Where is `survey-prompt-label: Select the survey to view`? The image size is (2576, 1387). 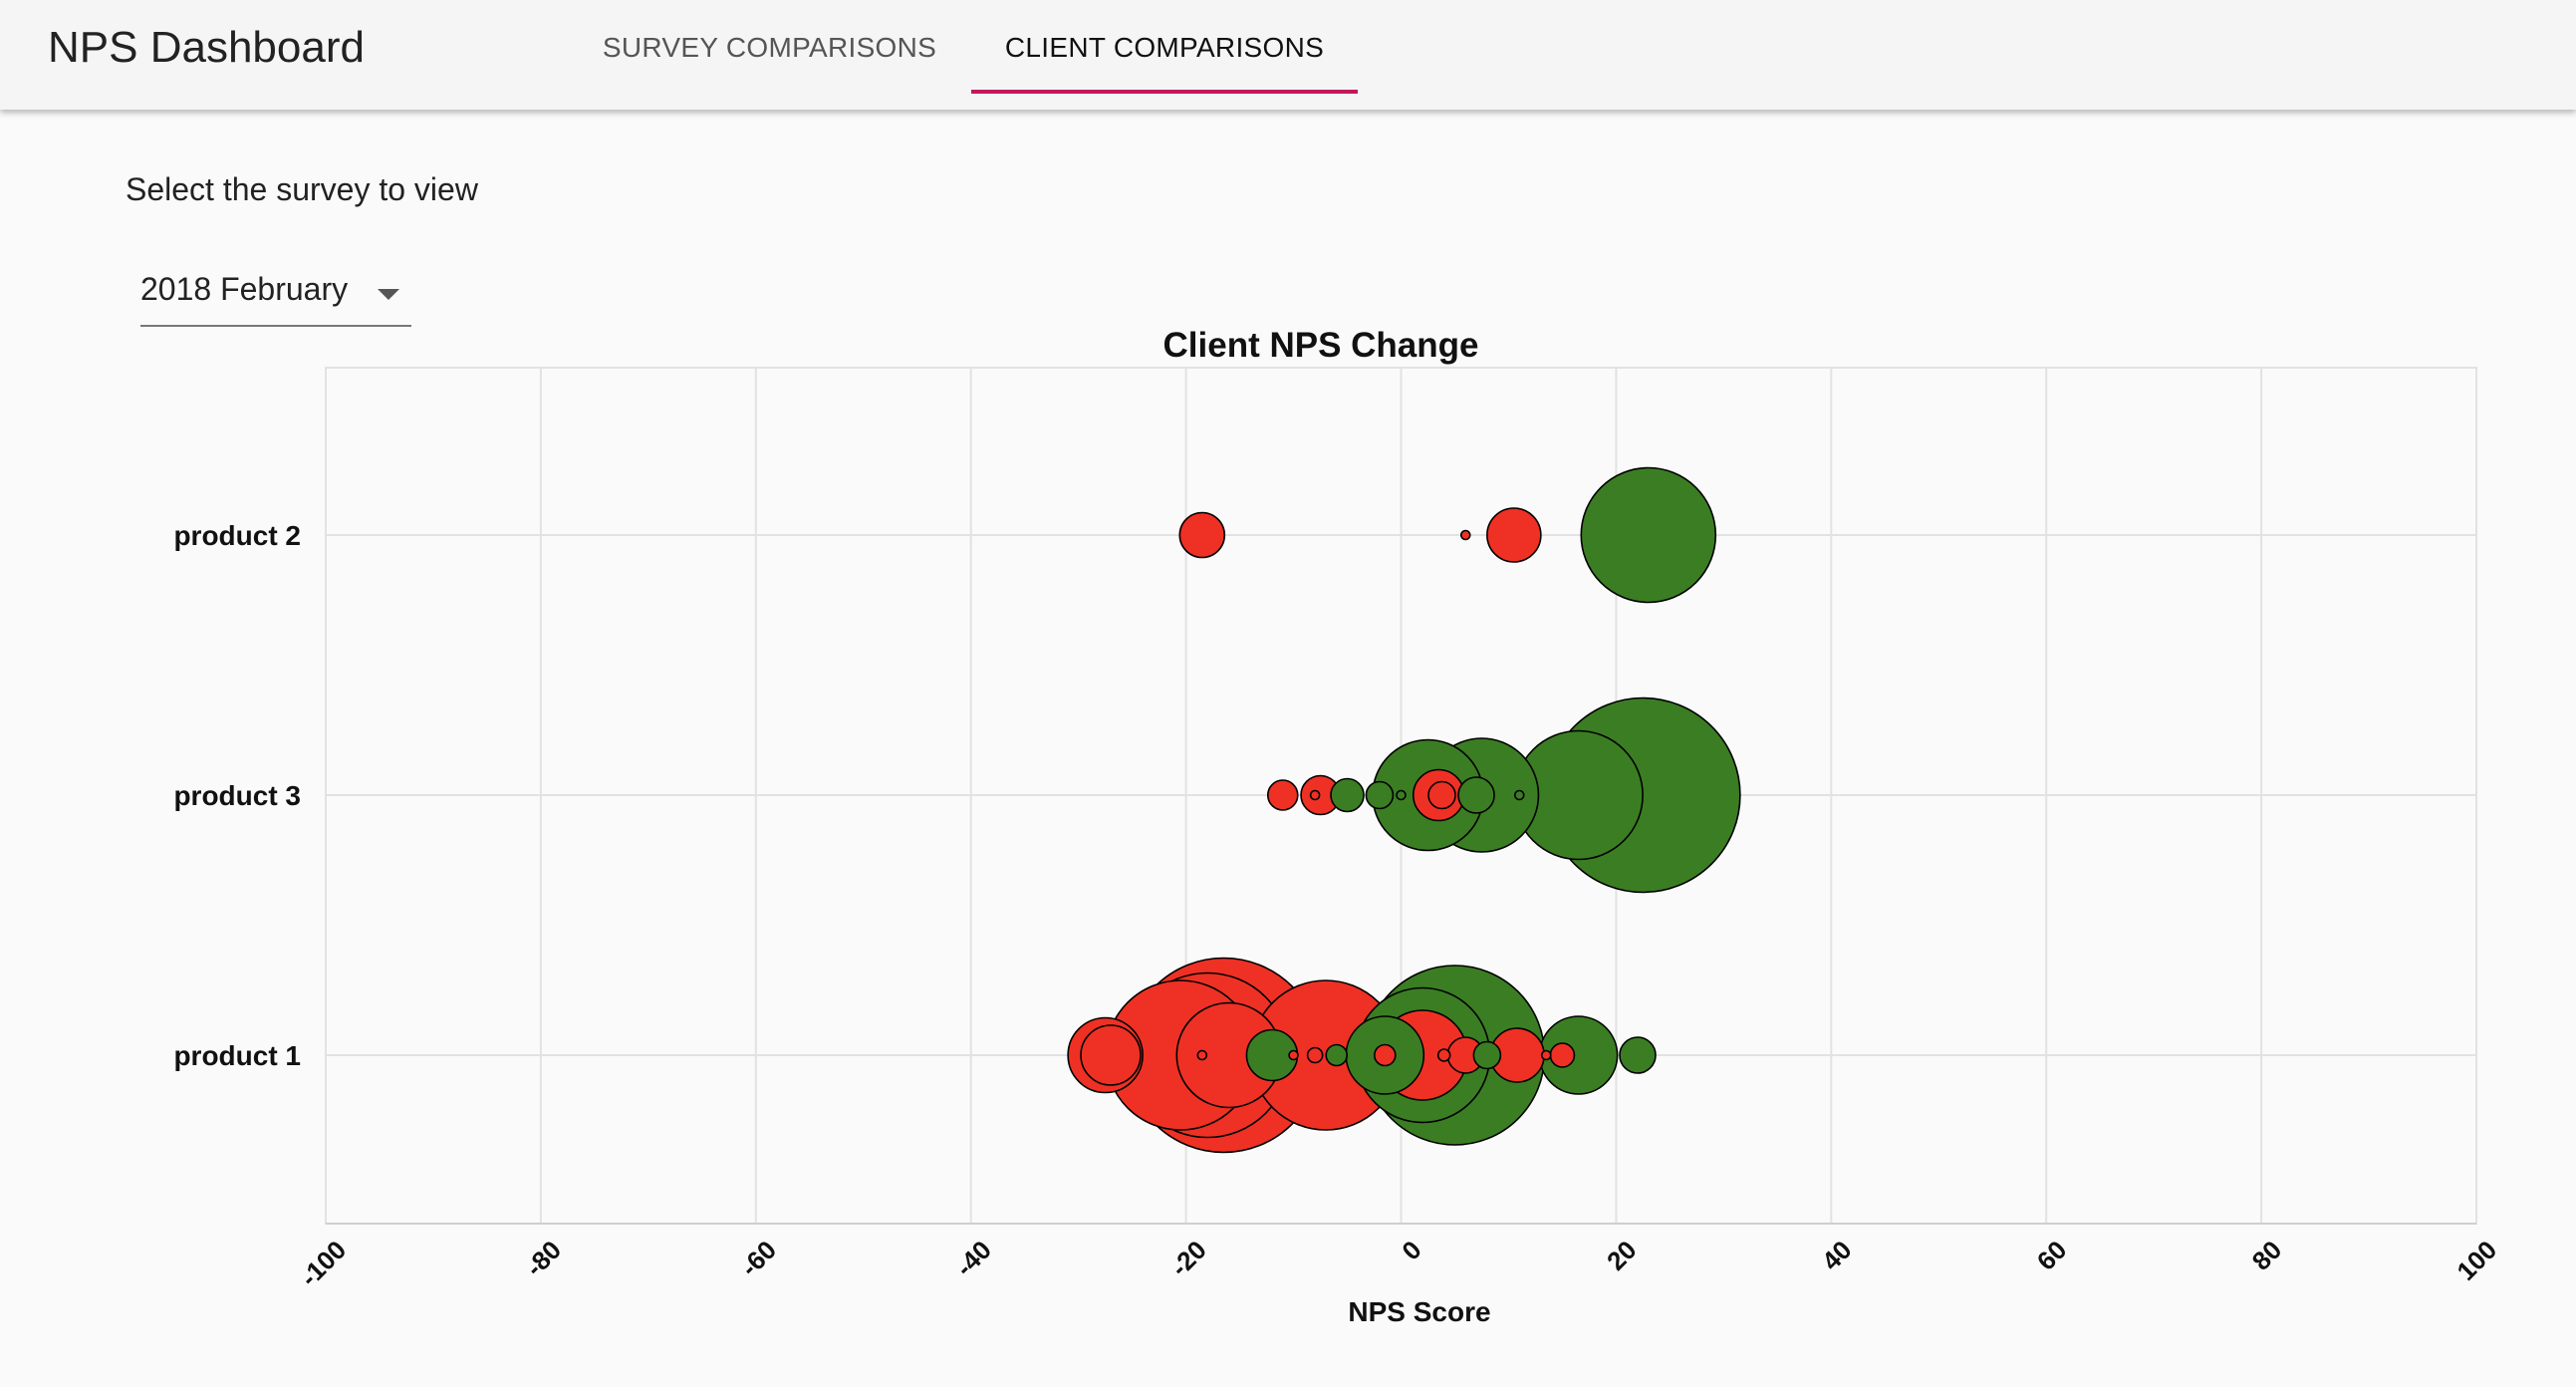
survey-prompt-label: Select the survey to view is located at coordinates (302, 189).